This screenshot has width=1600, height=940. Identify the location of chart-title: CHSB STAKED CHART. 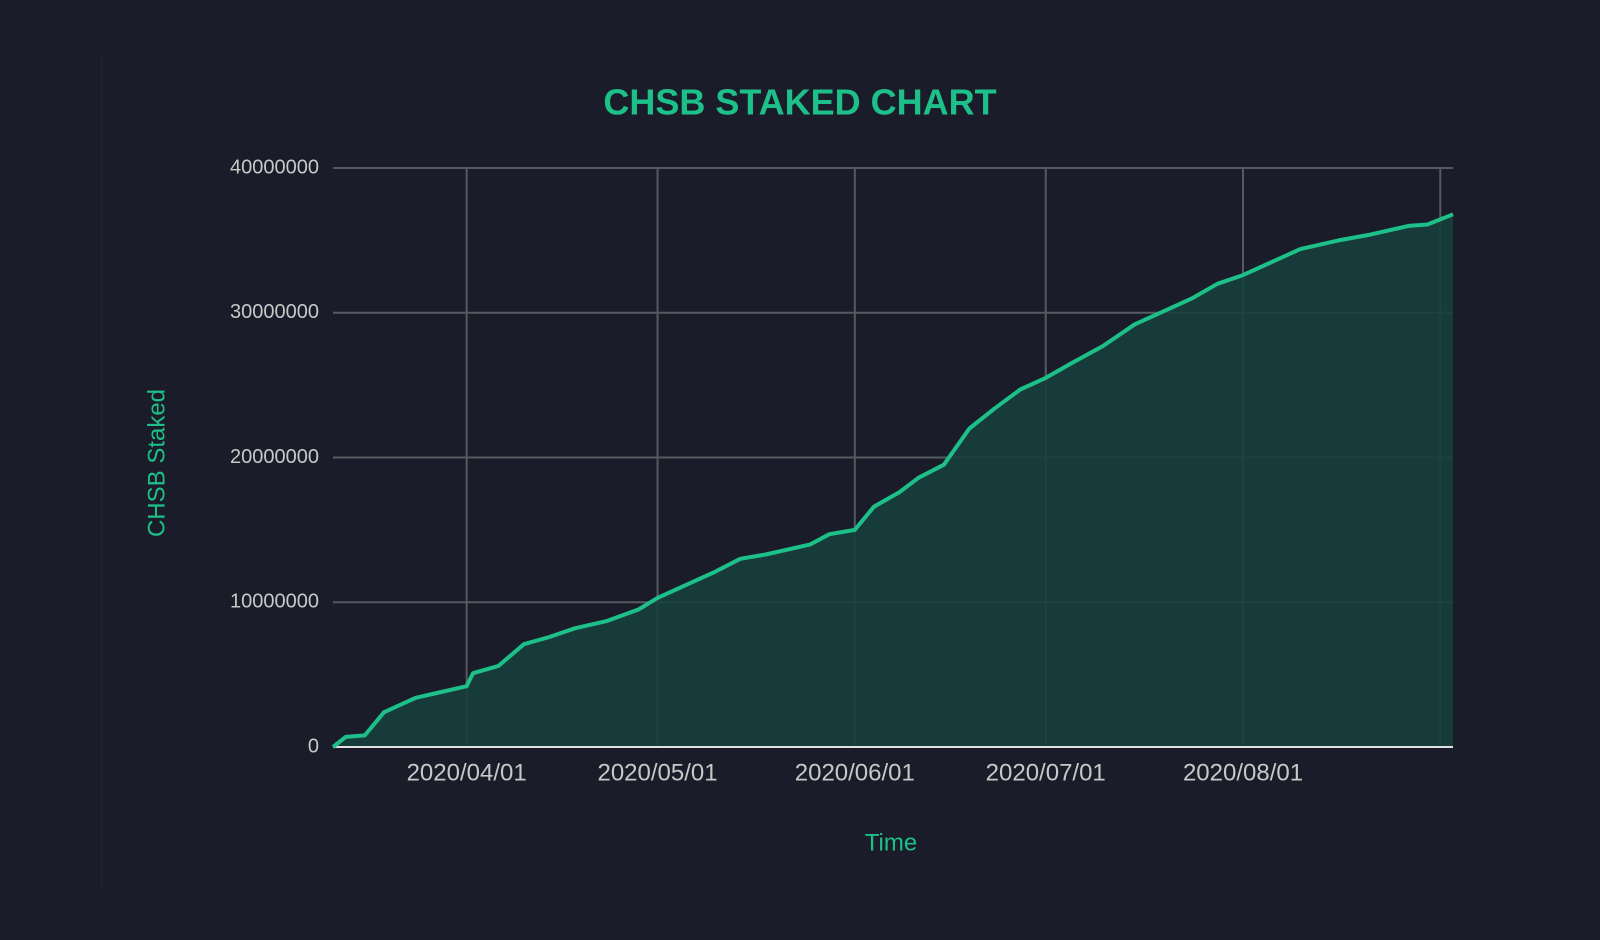
(799, 102).